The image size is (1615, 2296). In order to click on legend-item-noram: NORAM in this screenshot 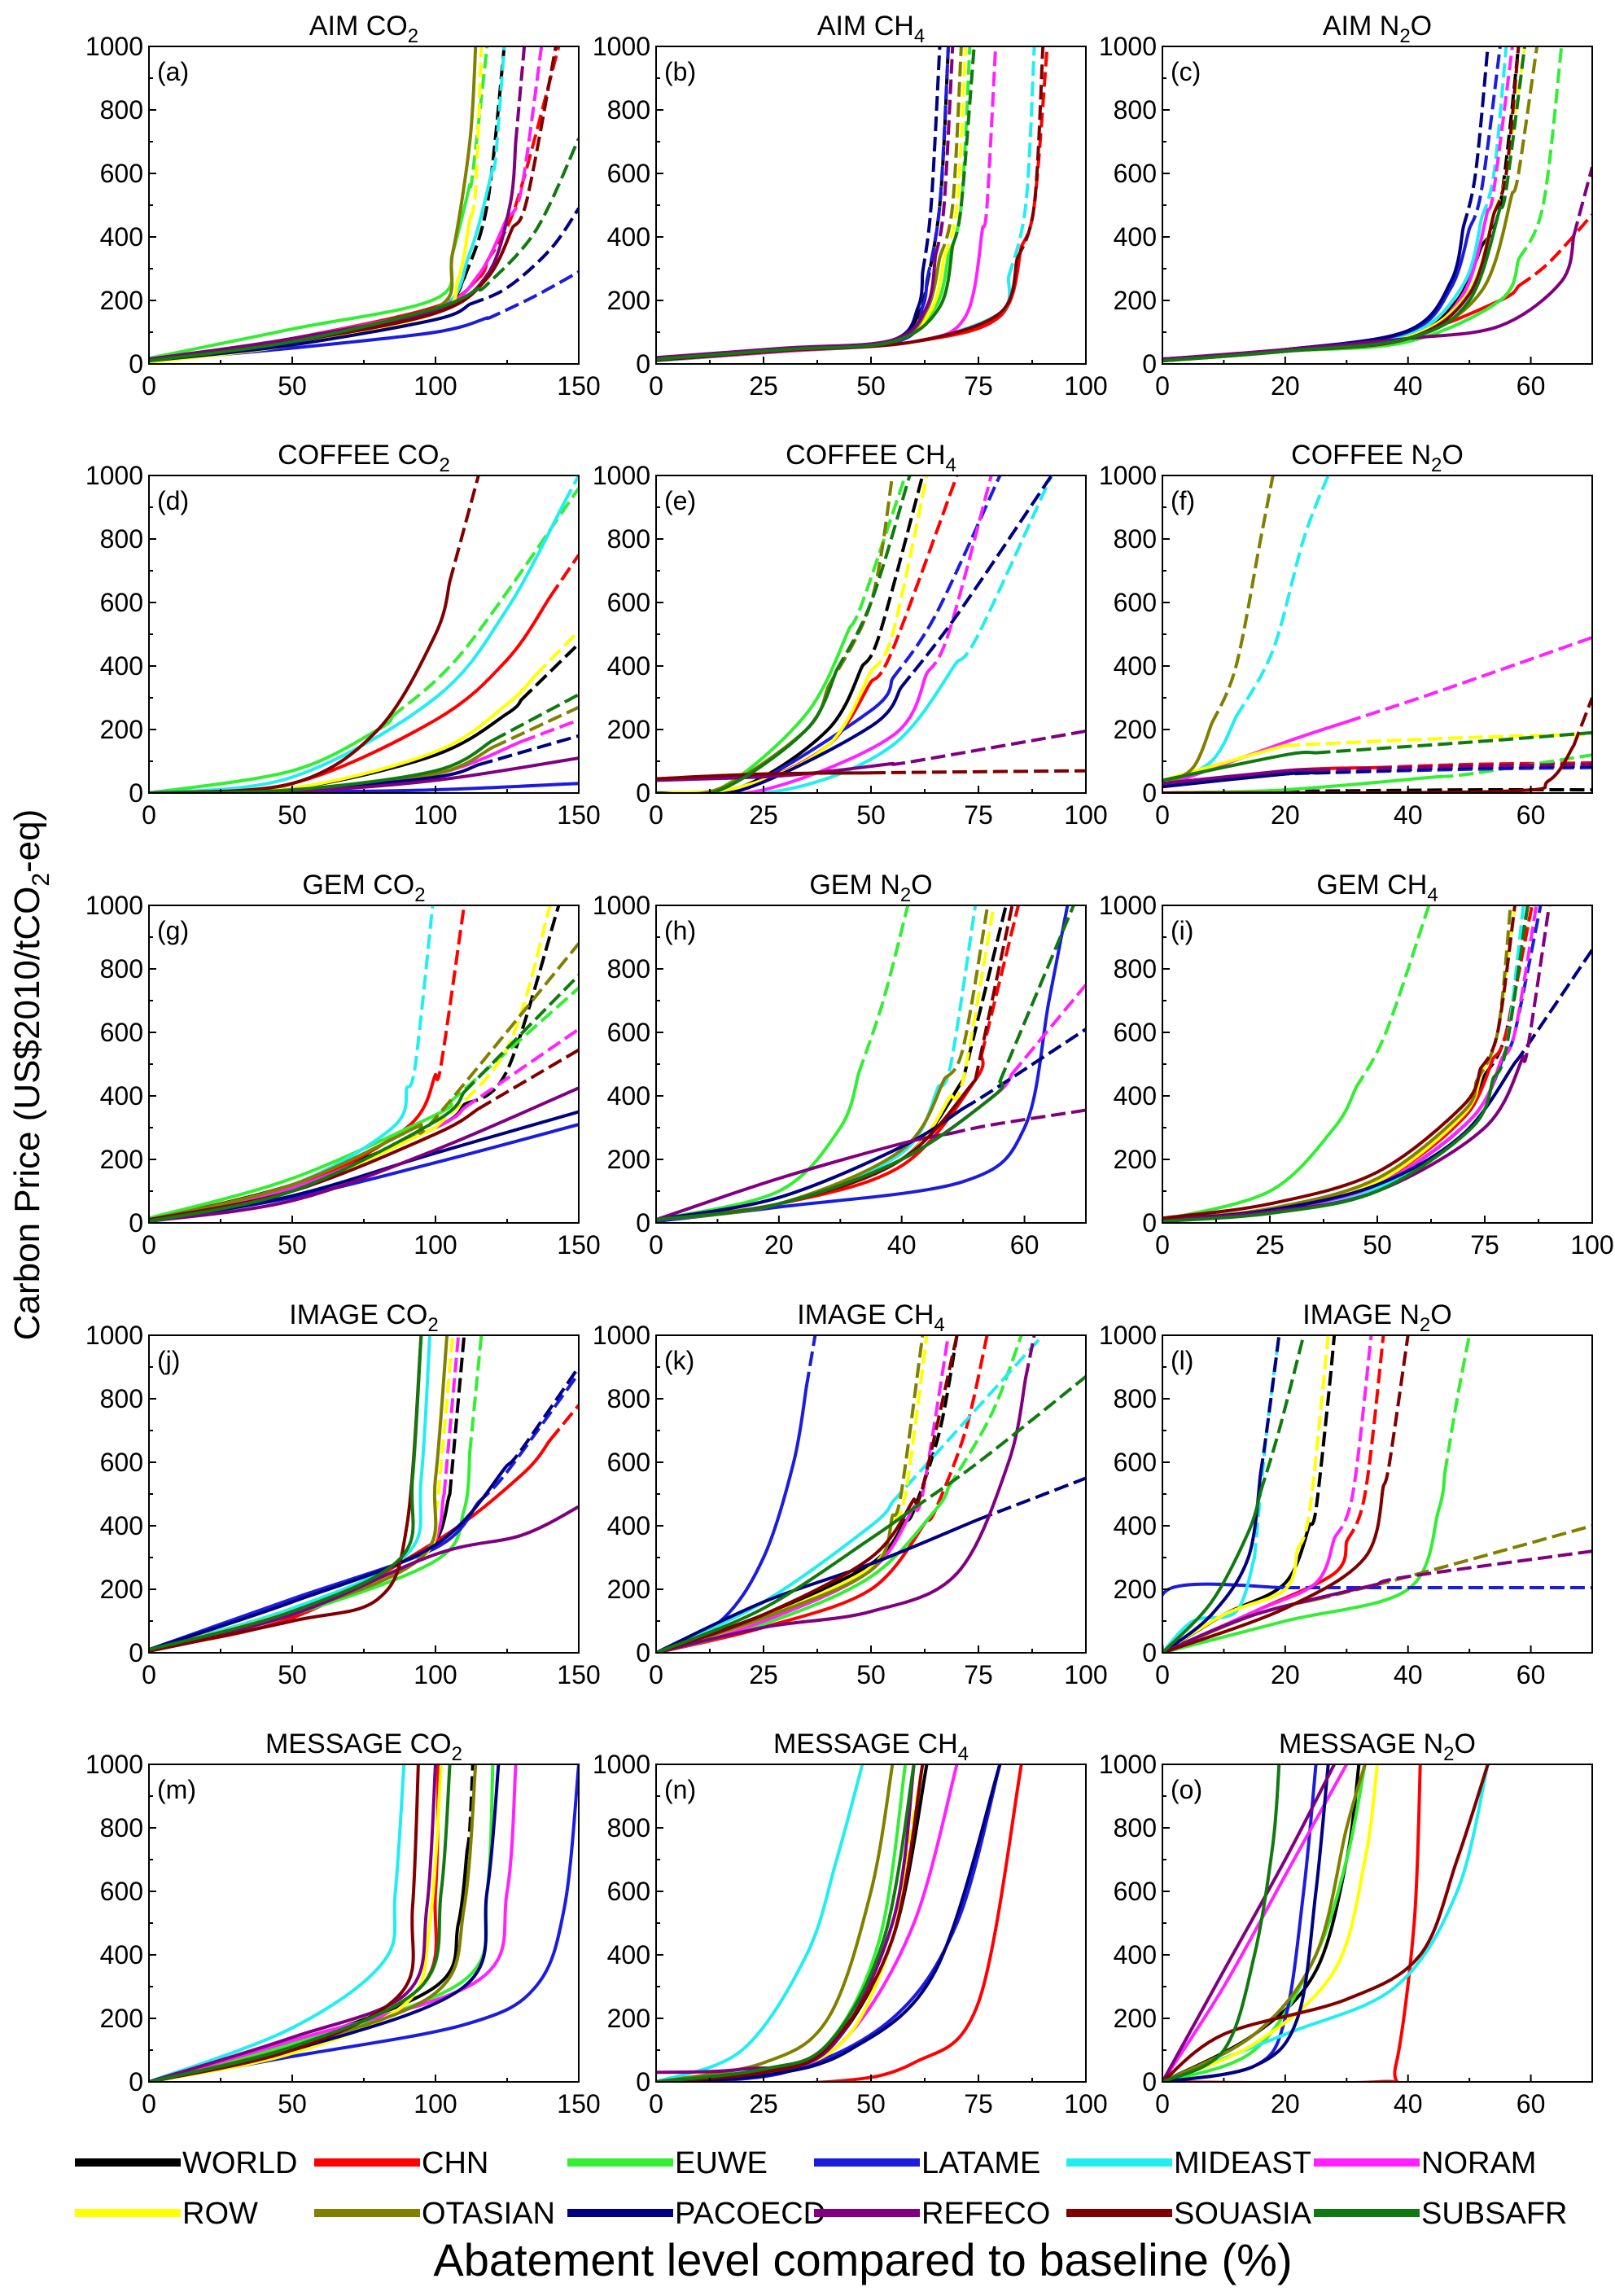, I will do `click(1425, 2163)`.